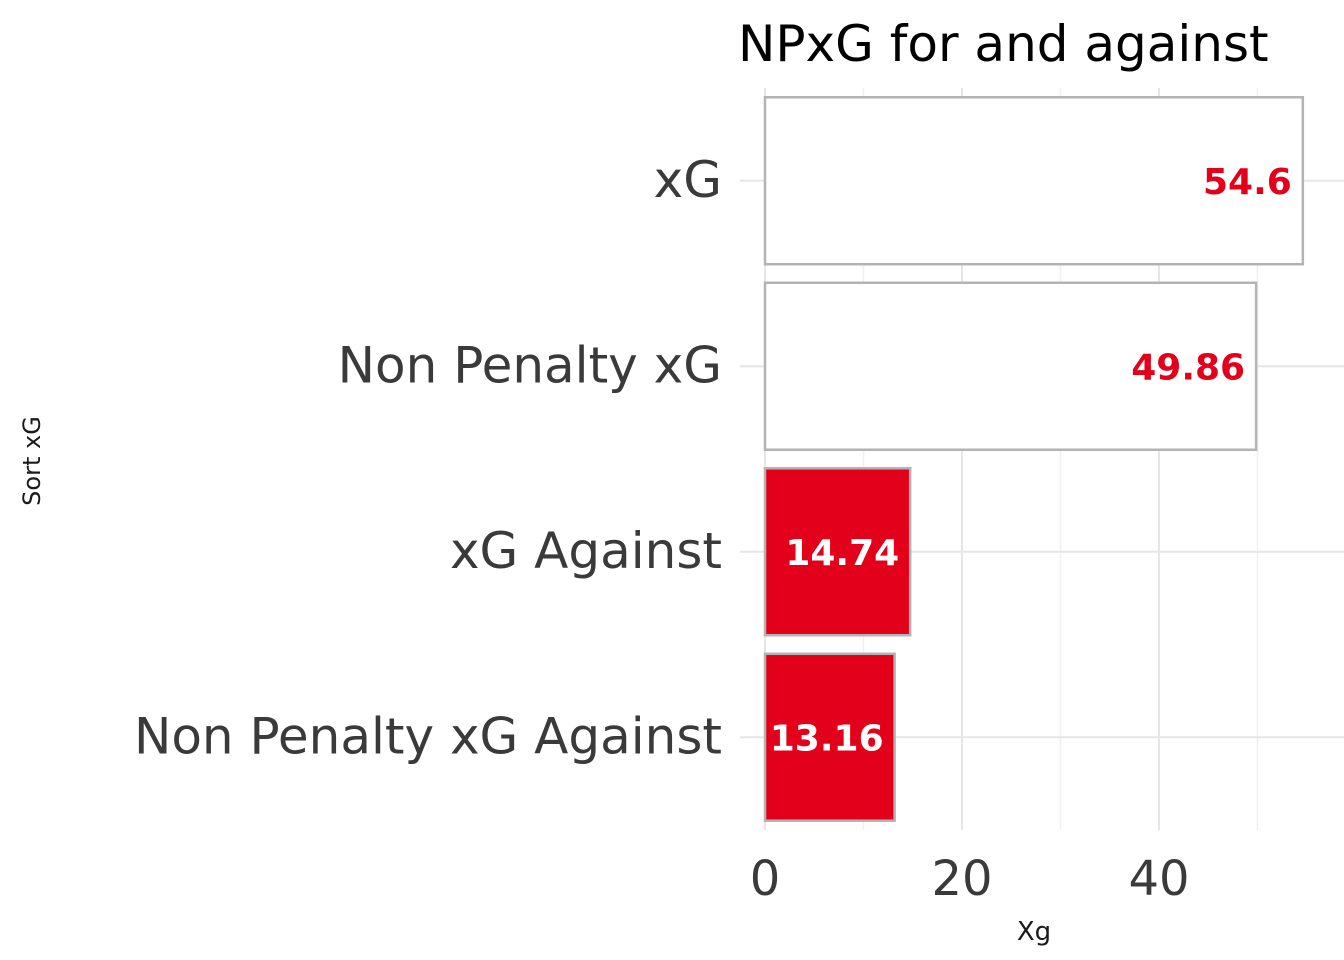 The image size is (1344, 960). What do you see at coordinates (961, 879) in the screenshot?
I see `x-tick-label: 20` at bounding box center [961, 879].